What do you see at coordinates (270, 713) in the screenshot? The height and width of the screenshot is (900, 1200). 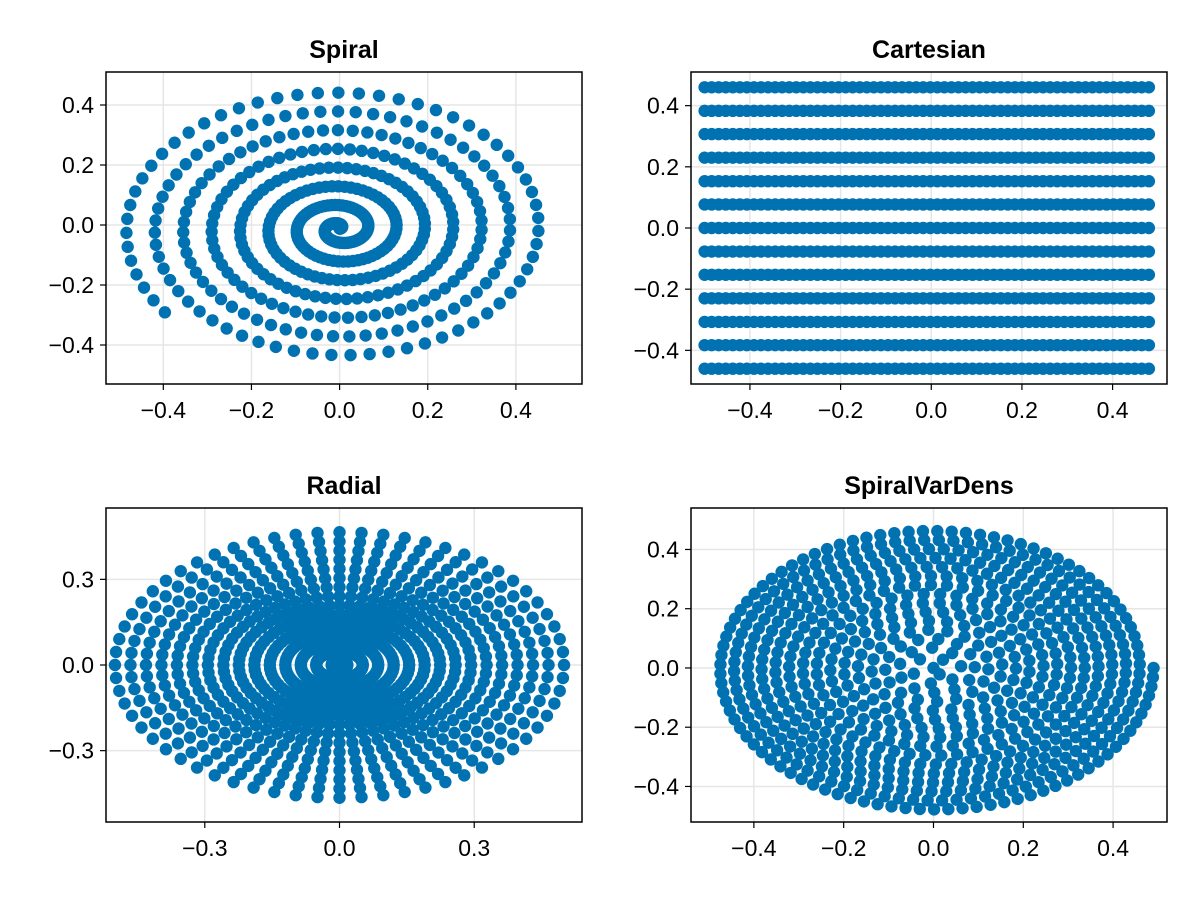 I see `radial-ticks: −0.3 0.0 0.3 −0.3 0.0 0.3` at bounding box center [270, 713].